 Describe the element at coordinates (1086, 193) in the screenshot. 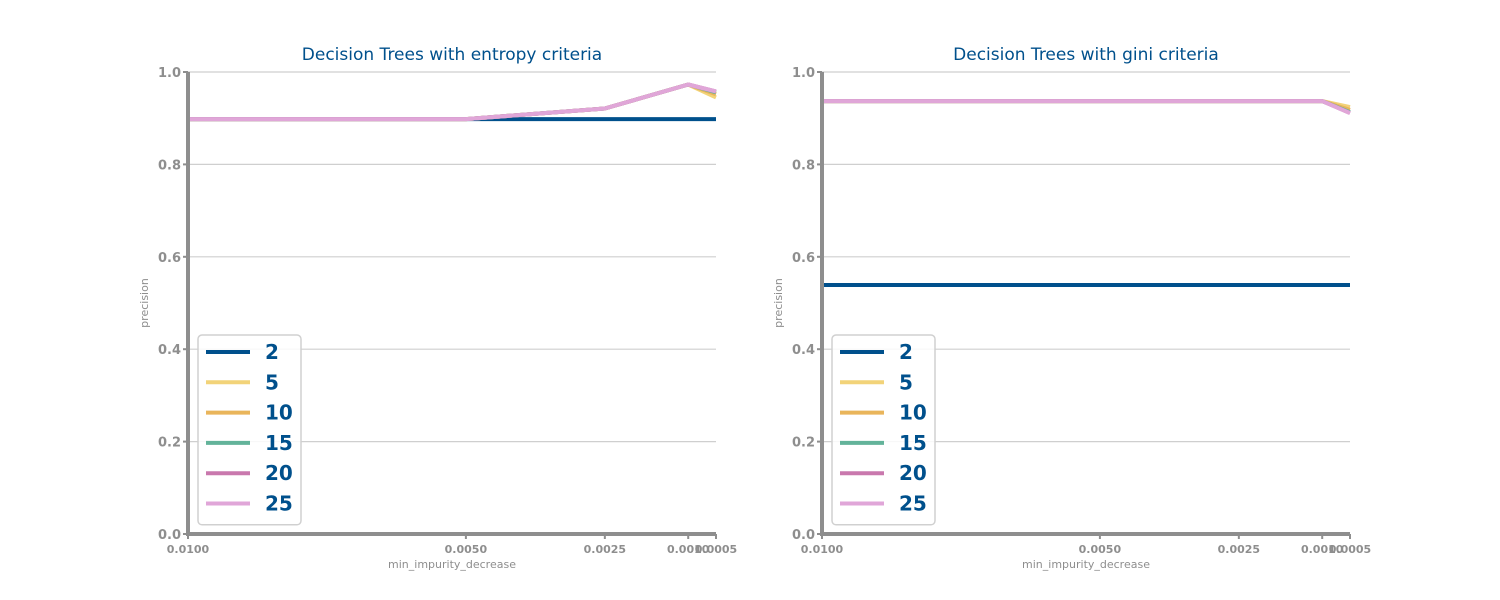

I see `gini-series-group` at that location.